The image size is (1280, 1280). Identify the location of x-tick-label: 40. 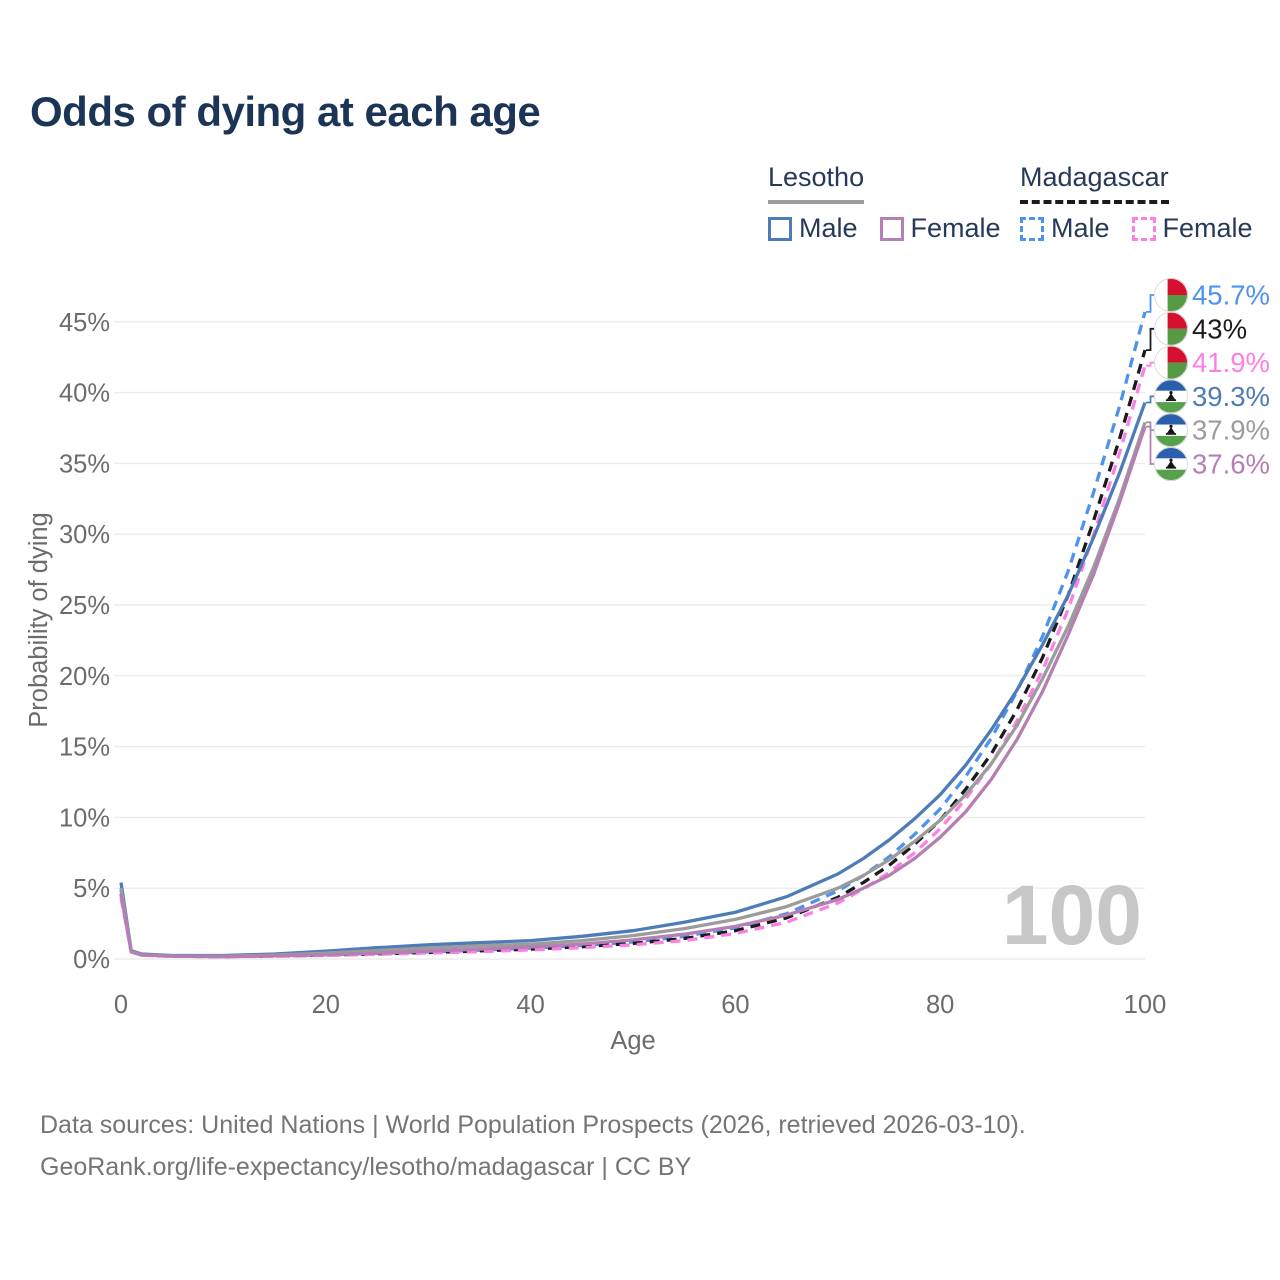
(530, 1005).